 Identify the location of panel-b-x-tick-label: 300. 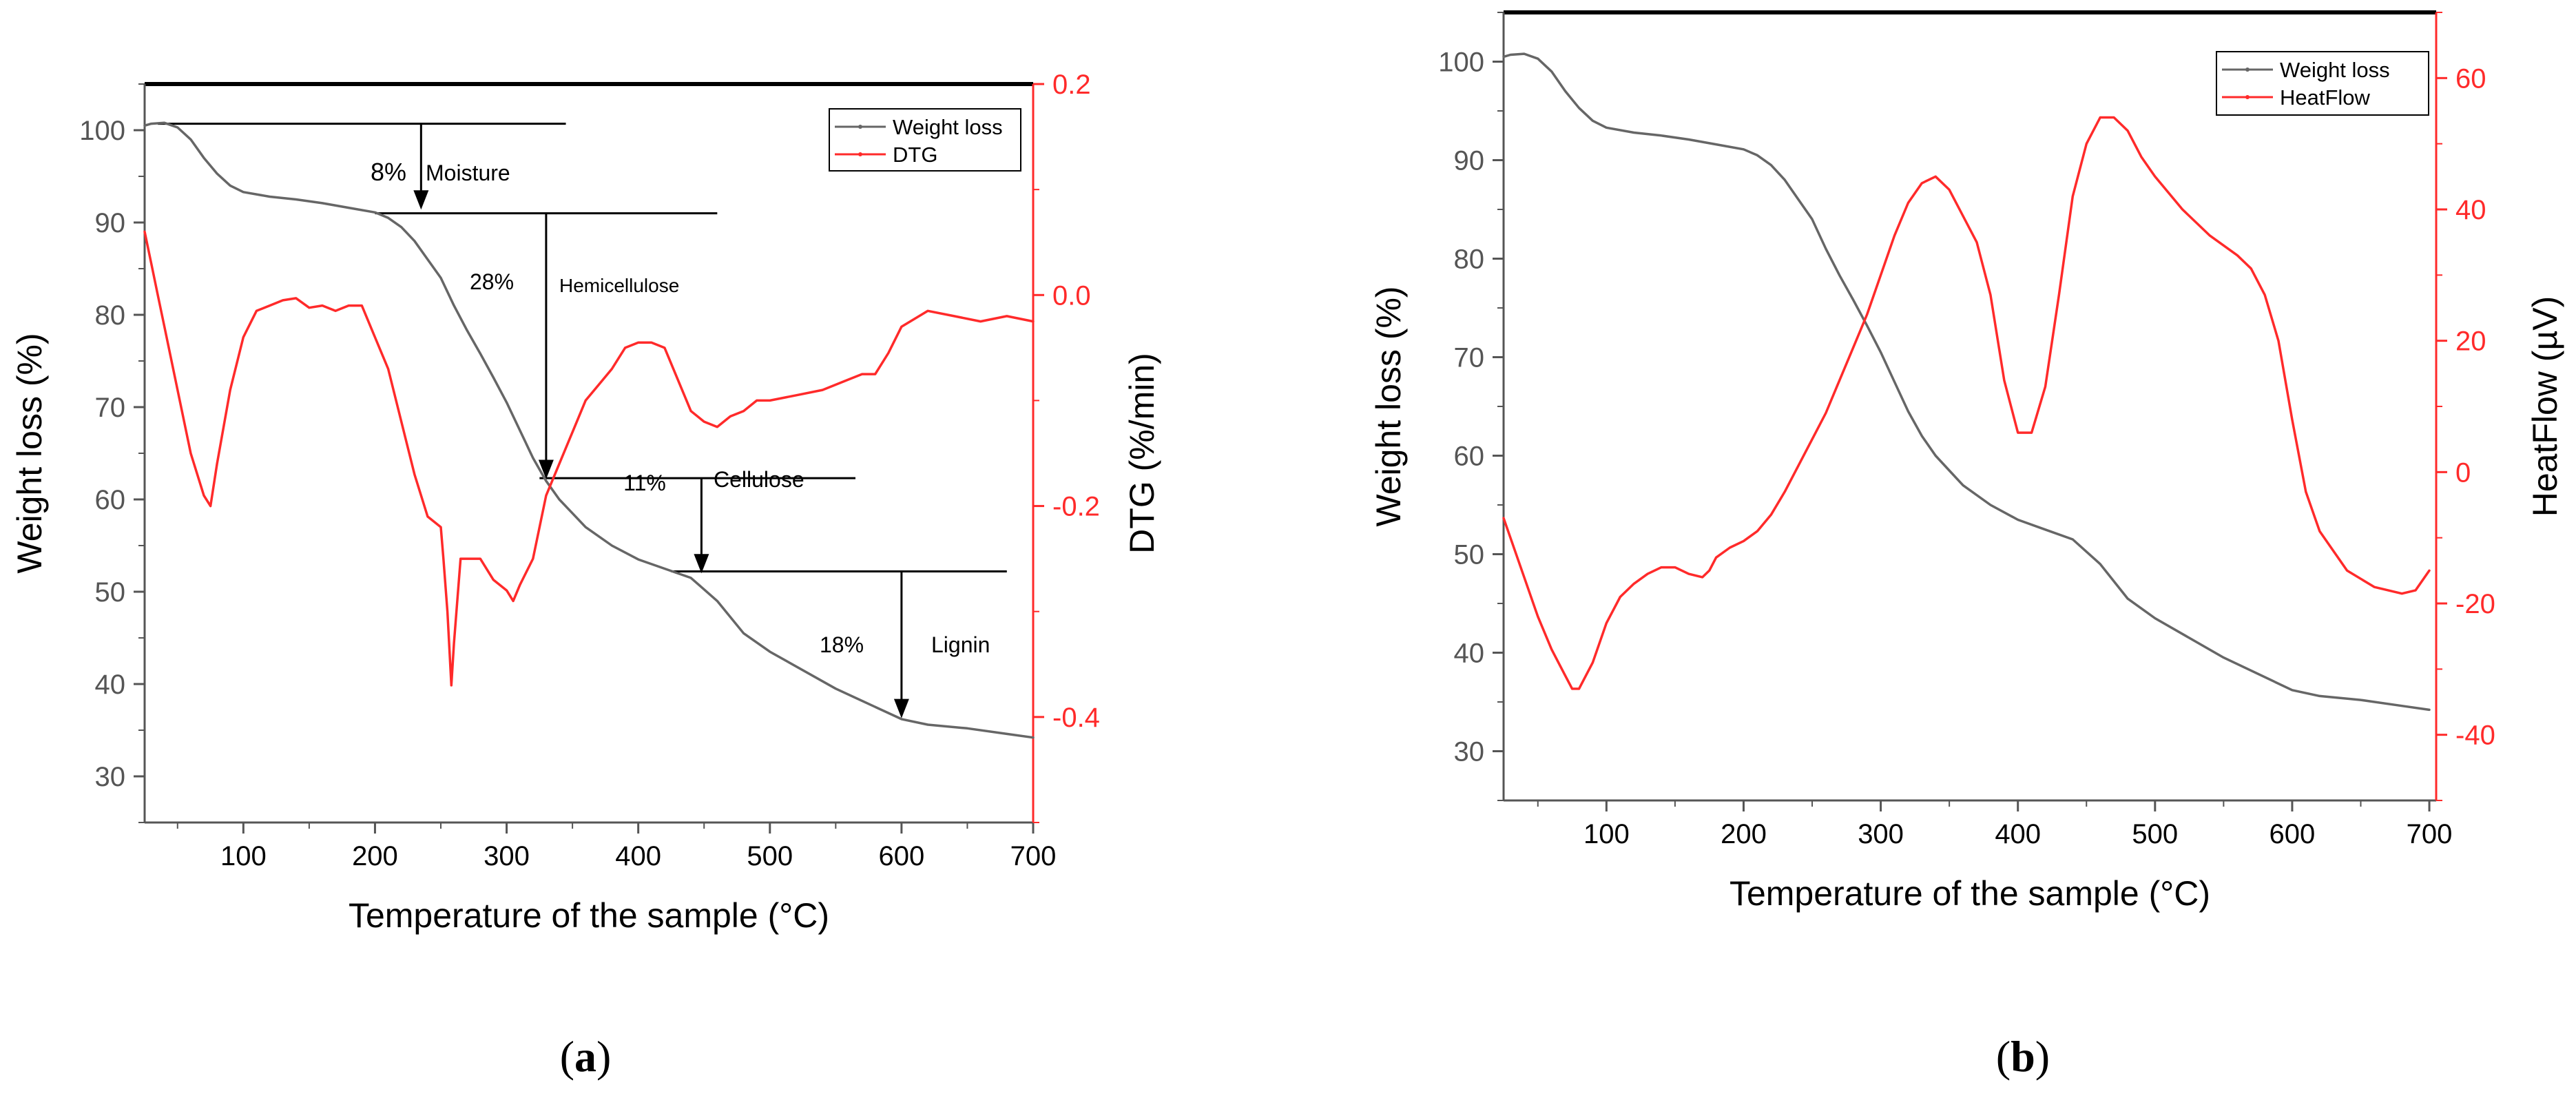
(1881, 834).